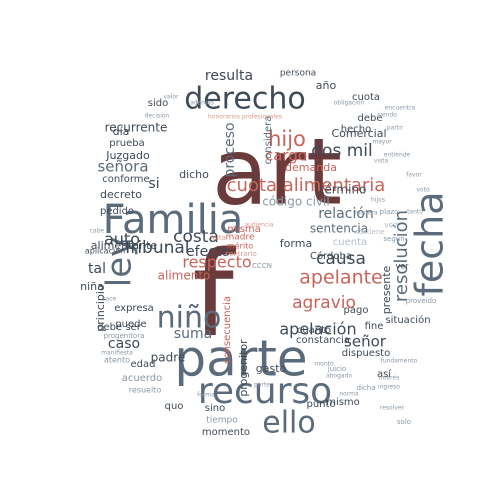 The height and width of the screenshot is (504, 504). What do you see at coordinates (393, 239) in the screenshot?
I see `word-segun-95: según` at bounding box center [393, 239].